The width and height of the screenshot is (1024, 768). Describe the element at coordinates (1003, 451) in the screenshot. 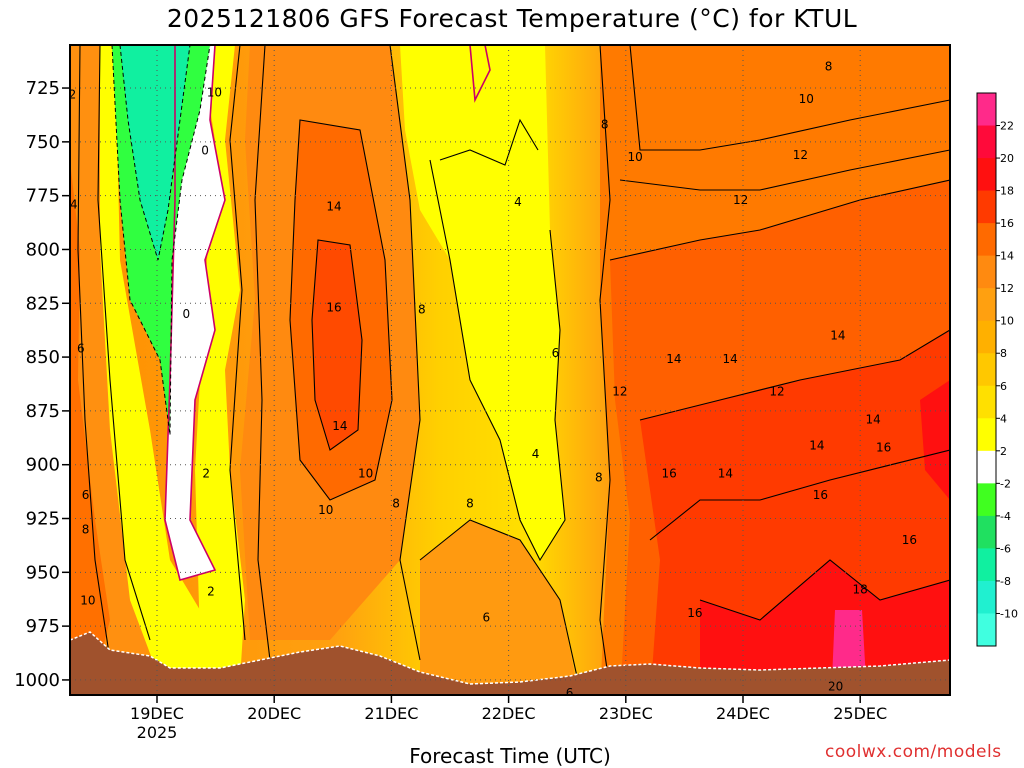

I see `colorbar-label: 2` at that location.